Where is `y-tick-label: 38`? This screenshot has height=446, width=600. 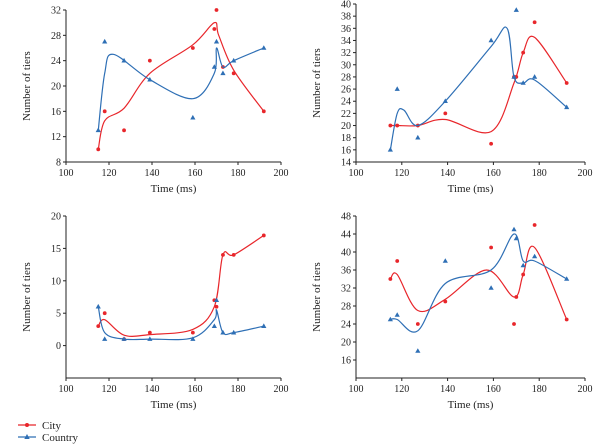 y-tick-label: 38 is located at coordinates (346, 17).